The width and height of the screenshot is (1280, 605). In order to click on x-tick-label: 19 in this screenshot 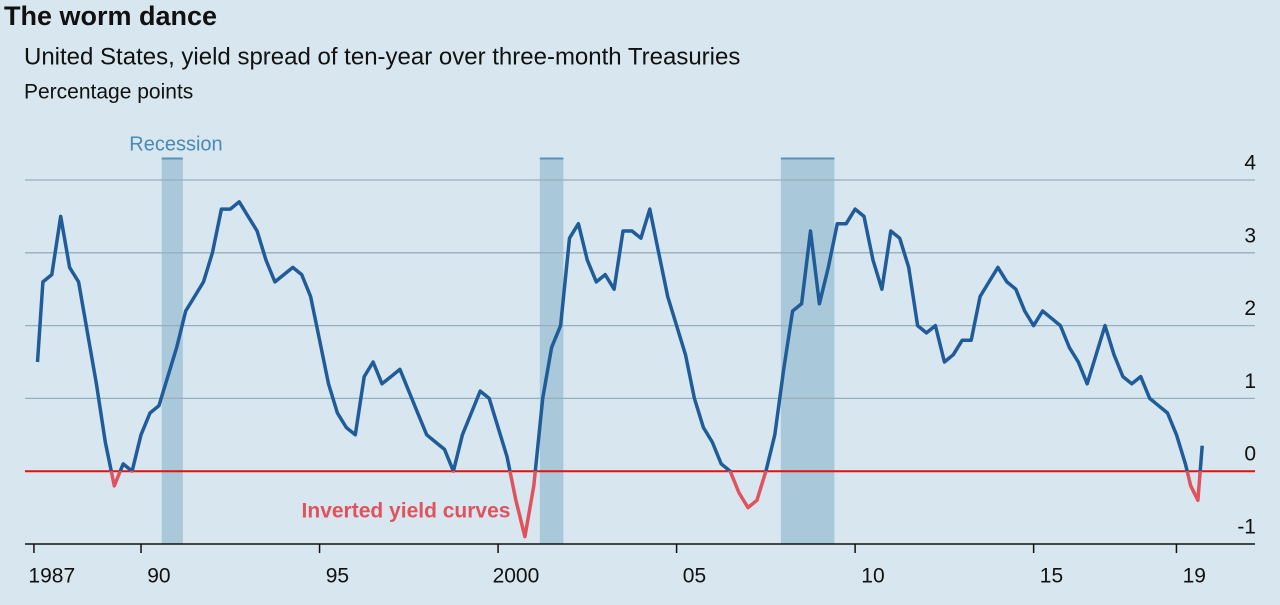, I will do `click(1194, 576)`.